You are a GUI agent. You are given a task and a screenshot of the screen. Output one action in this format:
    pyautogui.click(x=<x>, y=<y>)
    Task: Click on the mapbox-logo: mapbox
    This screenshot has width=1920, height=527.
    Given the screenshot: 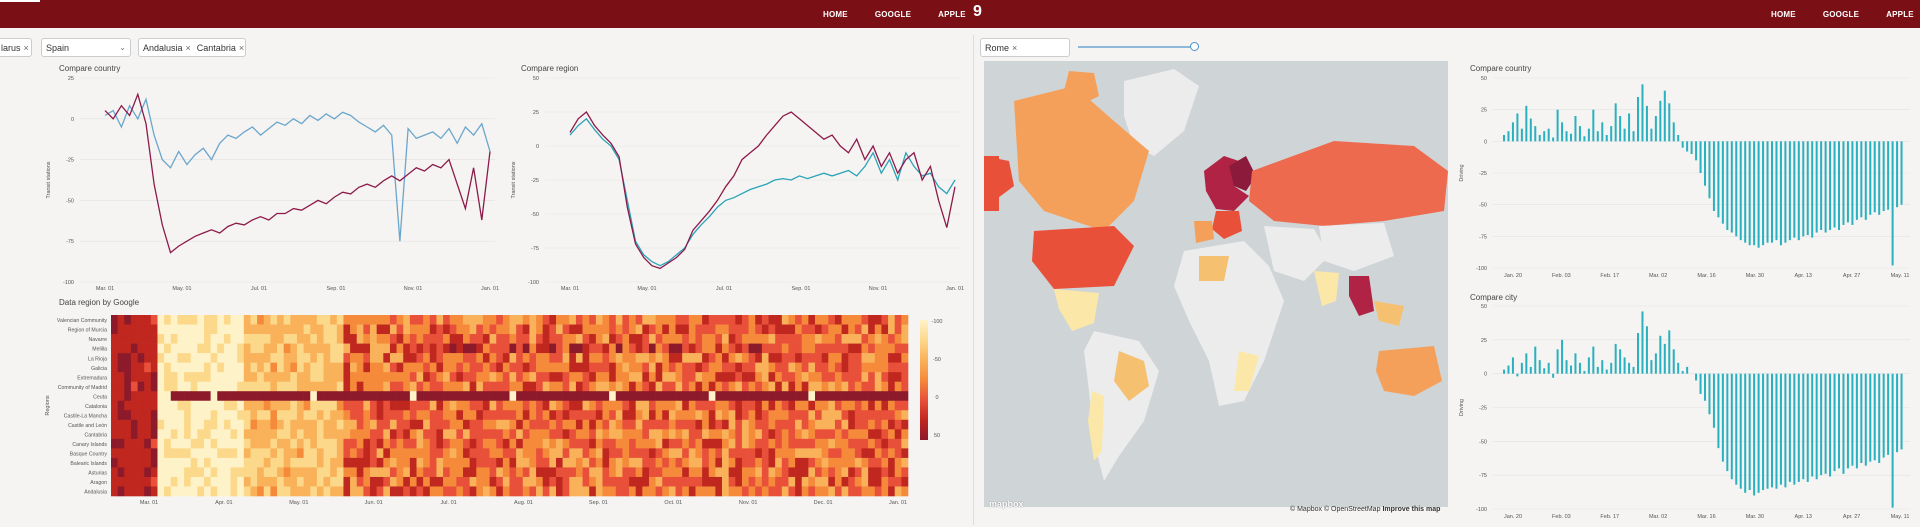 What is the action you would take?
    pyautogui.click(x=1006, y=504)
    